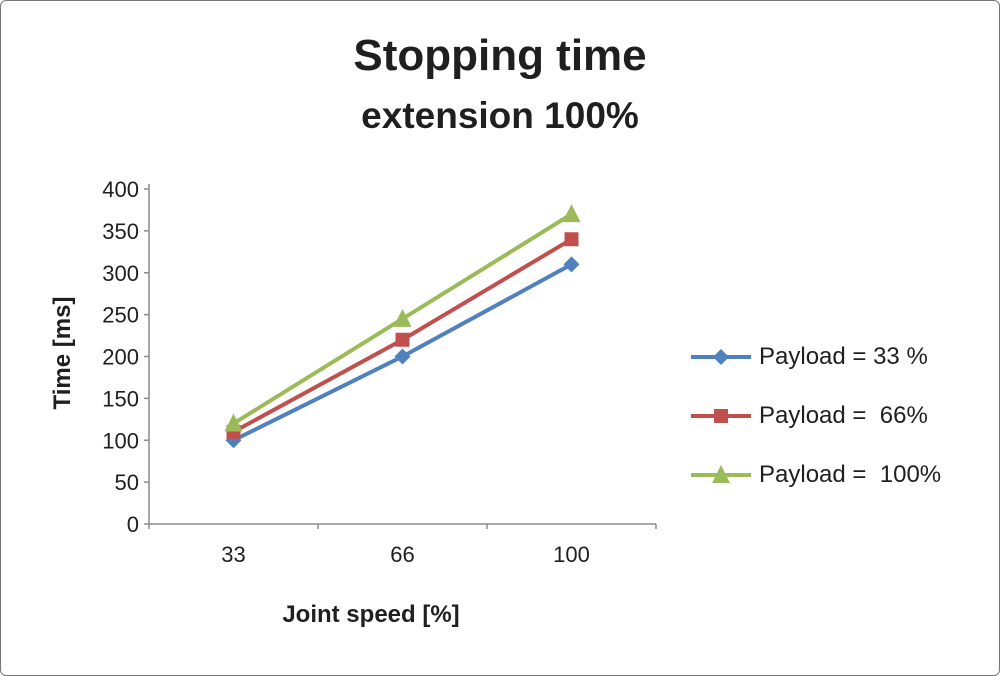 The width and height of the screenshot is (1000, 676). What do you see at coordinates (500, 115) in the screenshot?
I see `chart-subtitle: extension 100%` at bounding box center [500, 115].